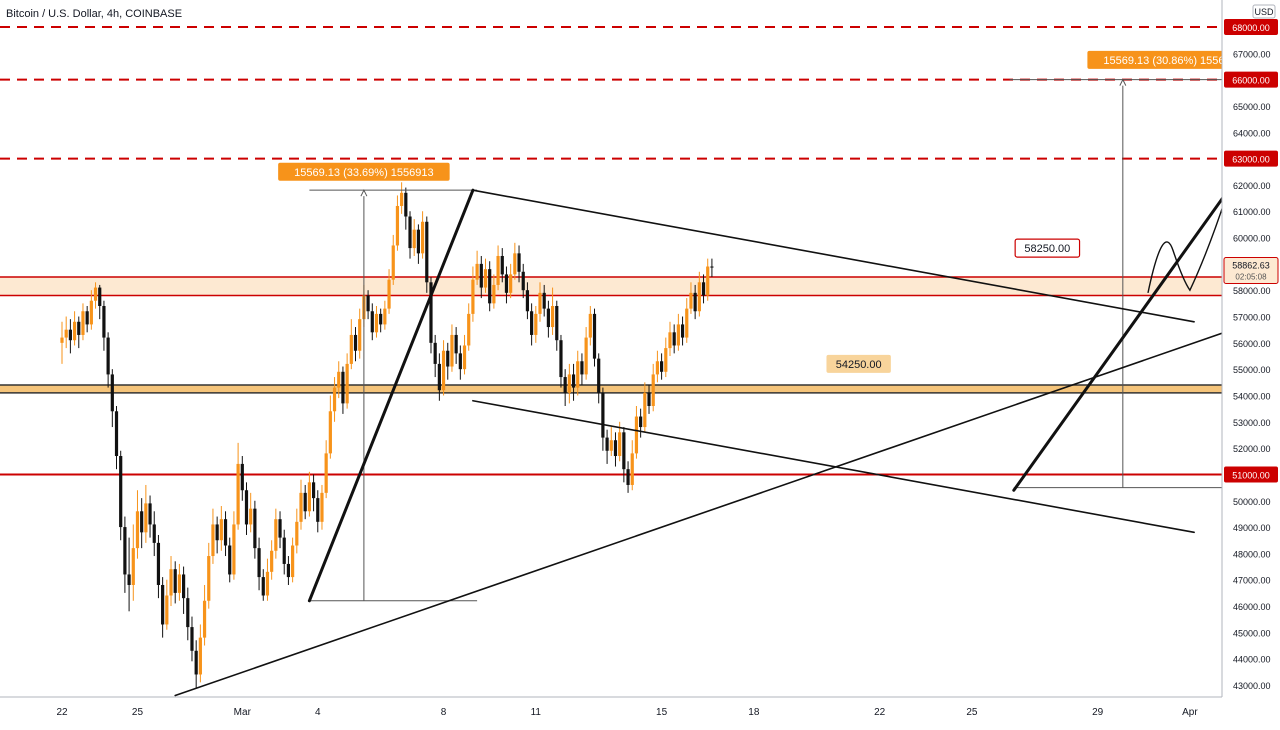 Image resolution: width=1280 pixels, height=730 pixels. What do you see at coordinates (1264, 11) in the screenshot?
I see `currency-box` at bounding box center [1264, 11].